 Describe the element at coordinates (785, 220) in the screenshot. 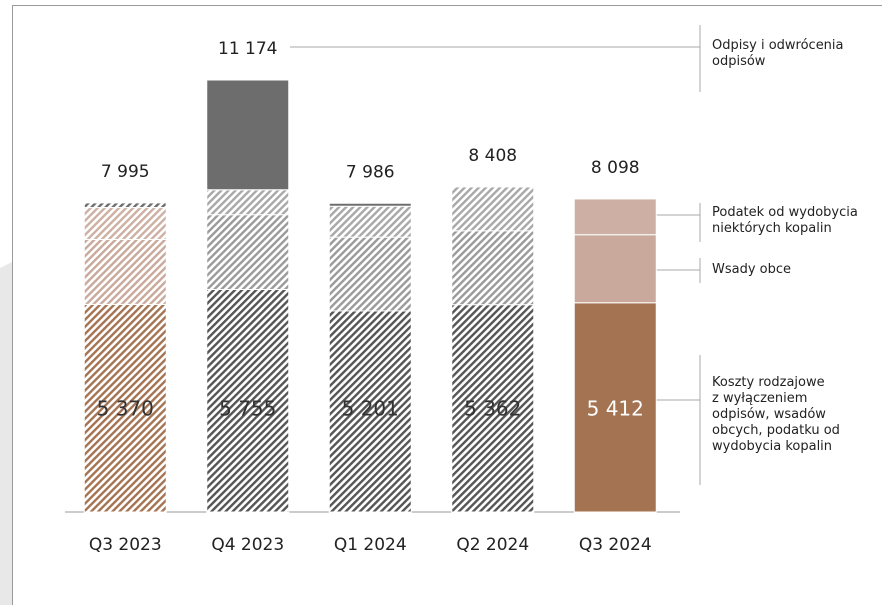

I see `legend-entry: Podatek od wydobycia niektórych kopalin` at that location.